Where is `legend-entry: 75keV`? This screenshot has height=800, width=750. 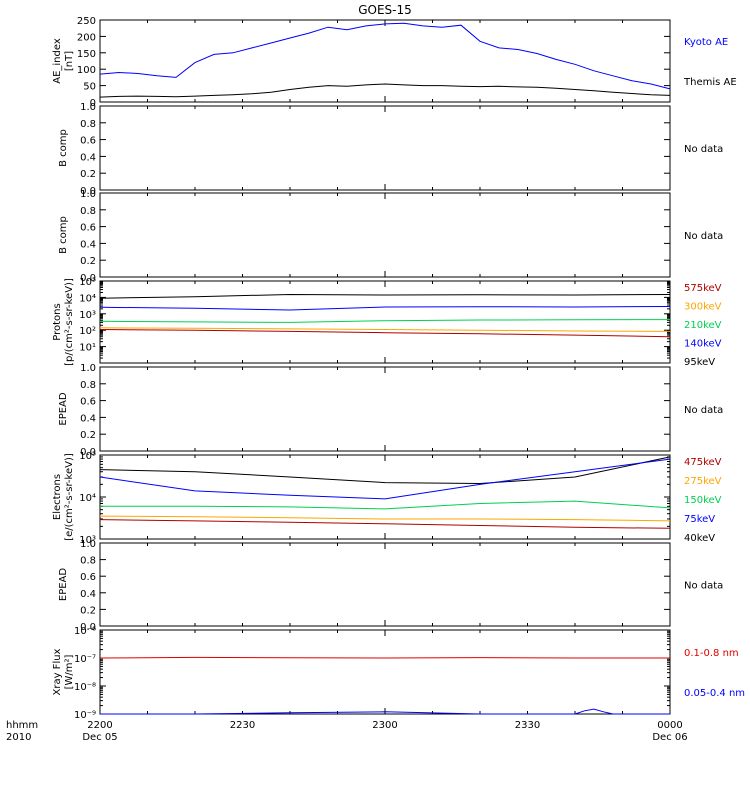
legend-entry: 75keV is located at coordinates (699, 519).